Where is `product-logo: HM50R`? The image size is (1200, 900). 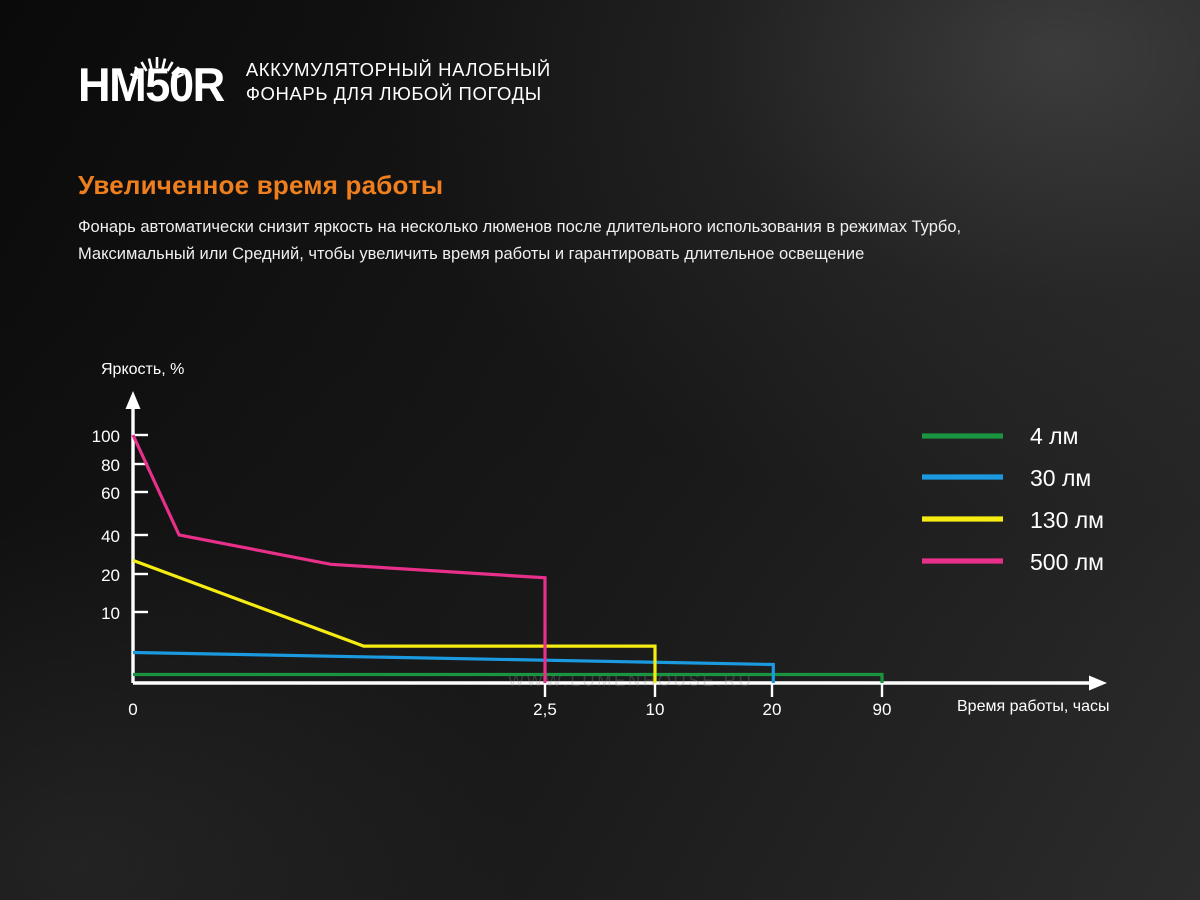 product-logo: HM50R is located at coordinates (154, 84).